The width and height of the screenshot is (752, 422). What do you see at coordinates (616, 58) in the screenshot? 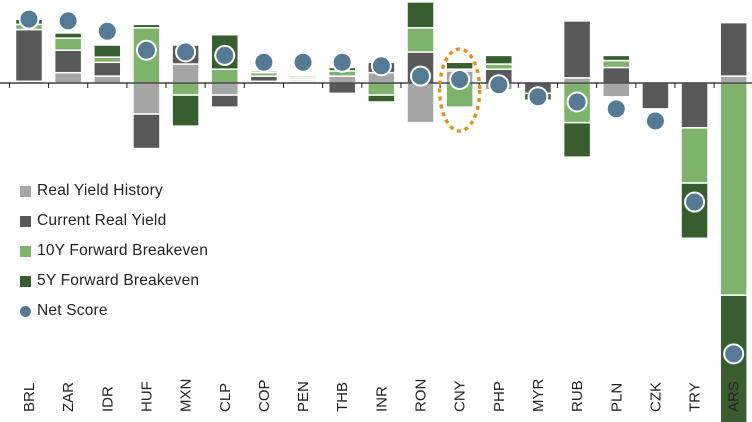
I see `bar-segment-5y-forward-breakeven-pln` at bounding box center [616, 58].